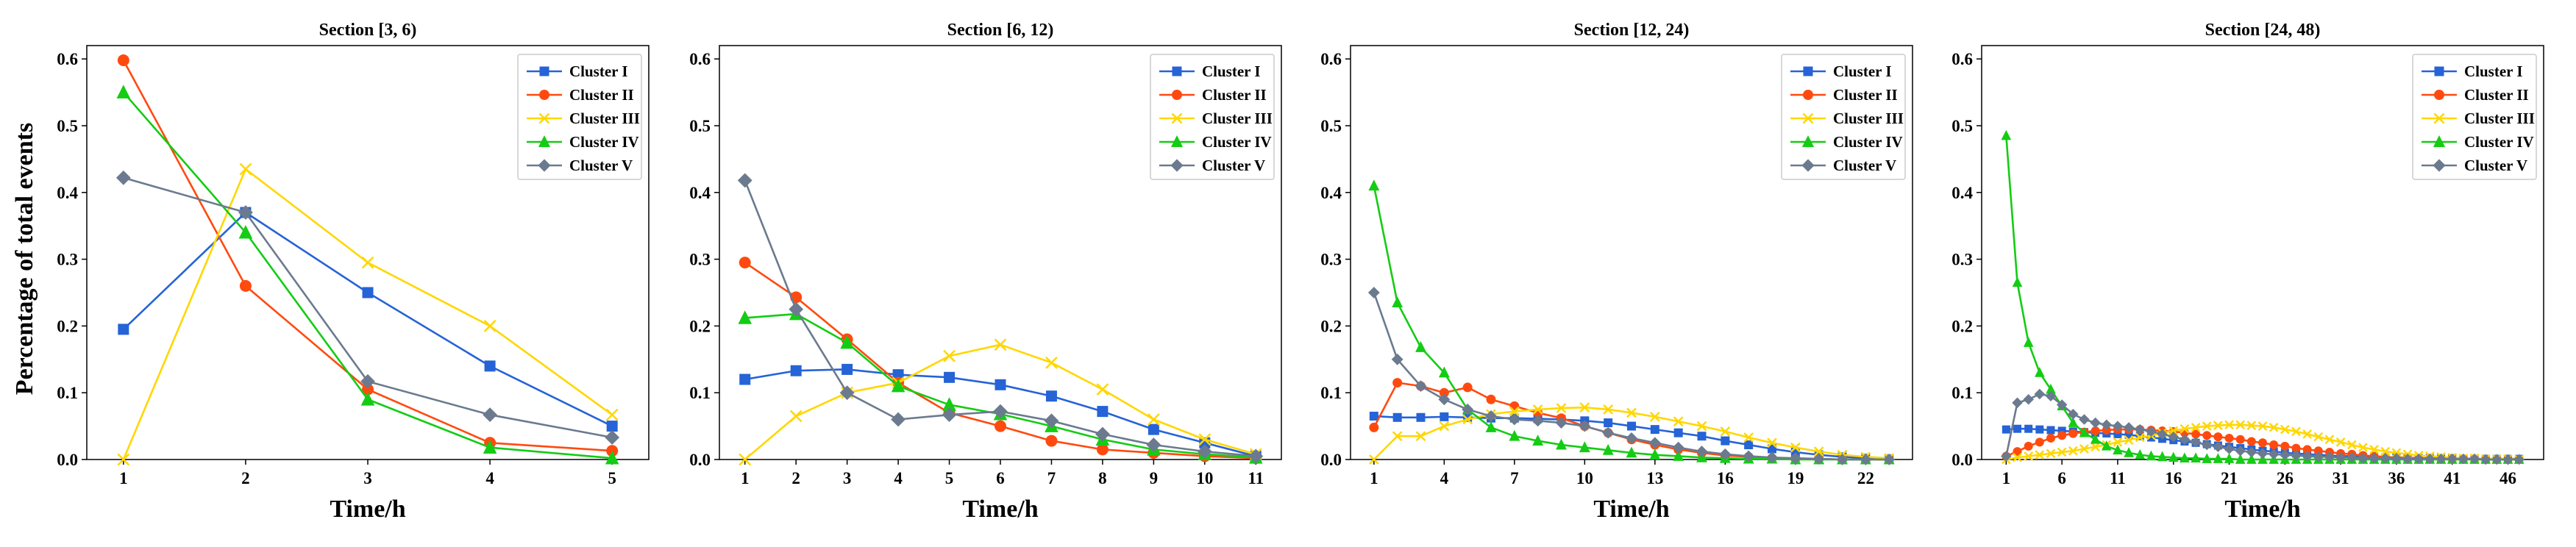 This screenshot has height=547, width=2576. Describe the element at coordinates (949, 478) in the screenshot. I see `x-tick-label: 5` at that location.